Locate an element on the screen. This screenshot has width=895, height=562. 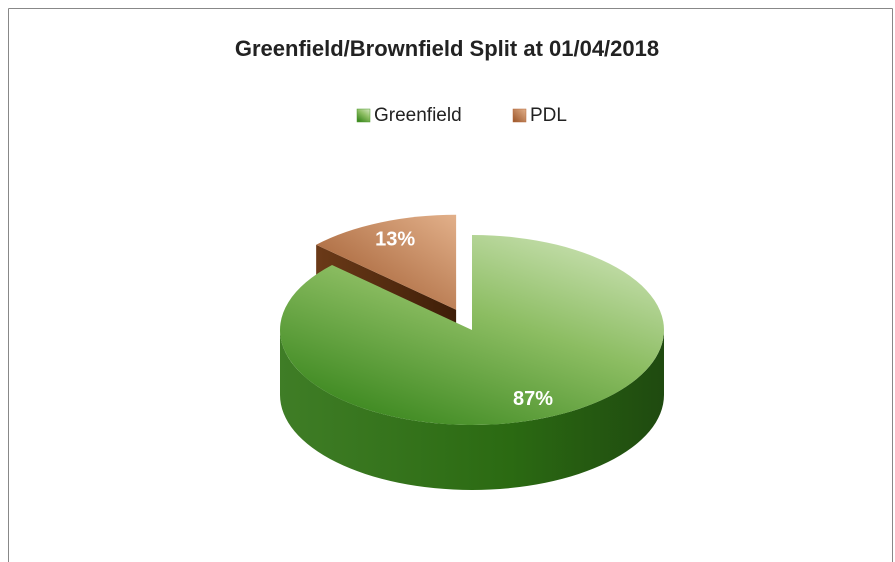
data-label: 87% is located at coordinates (533, 399).